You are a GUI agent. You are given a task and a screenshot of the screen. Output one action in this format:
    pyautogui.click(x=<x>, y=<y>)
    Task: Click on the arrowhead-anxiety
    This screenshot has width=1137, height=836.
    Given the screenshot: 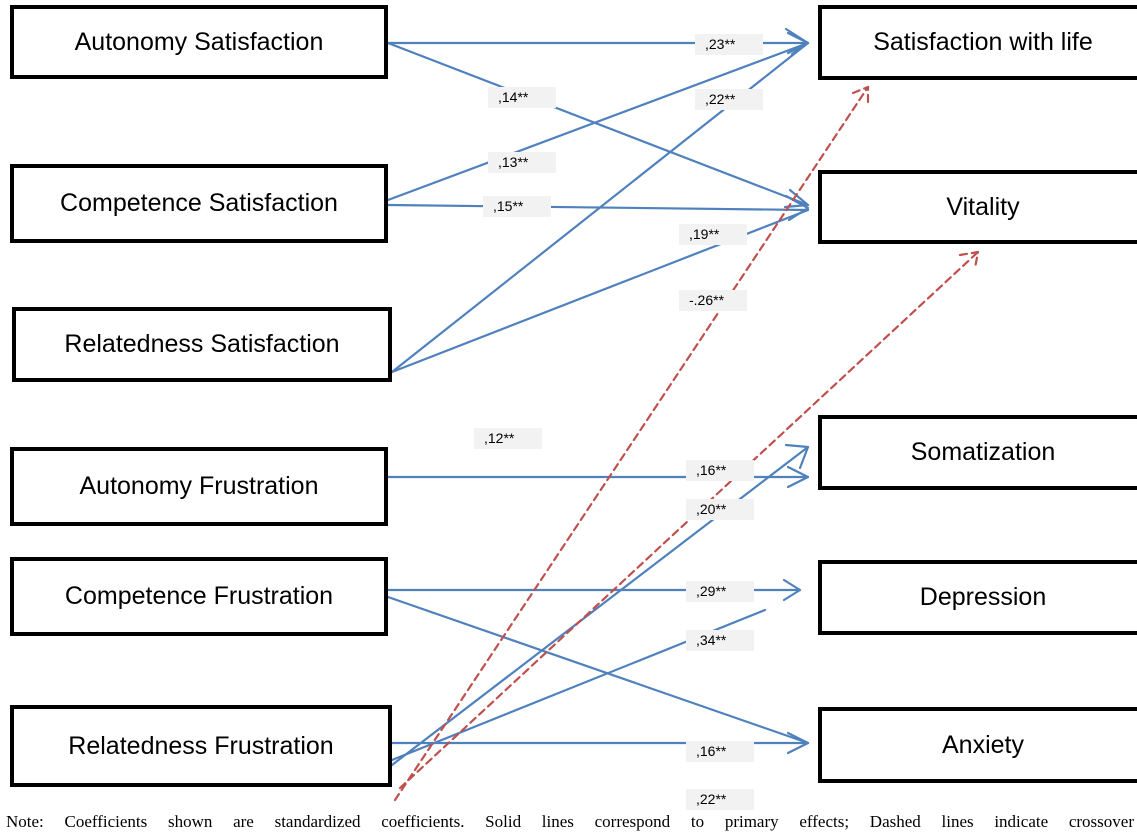 What is the action you would take?
    pyautogui.click(x=798, y=743)
    